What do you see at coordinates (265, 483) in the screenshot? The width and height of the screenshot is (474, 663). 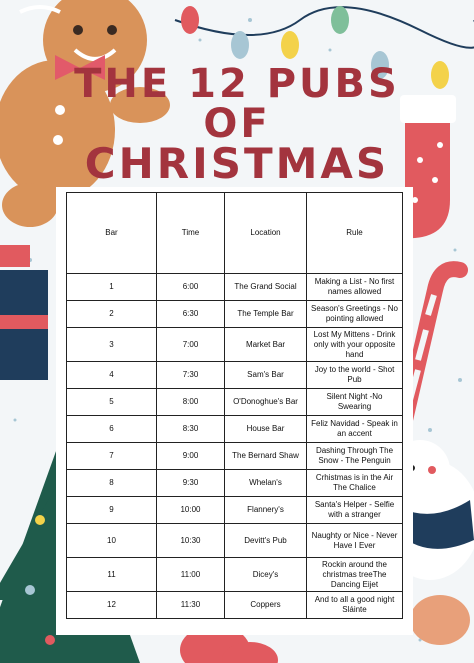 I see `location-cell: Whelan's` at bounding box center [265, 483].